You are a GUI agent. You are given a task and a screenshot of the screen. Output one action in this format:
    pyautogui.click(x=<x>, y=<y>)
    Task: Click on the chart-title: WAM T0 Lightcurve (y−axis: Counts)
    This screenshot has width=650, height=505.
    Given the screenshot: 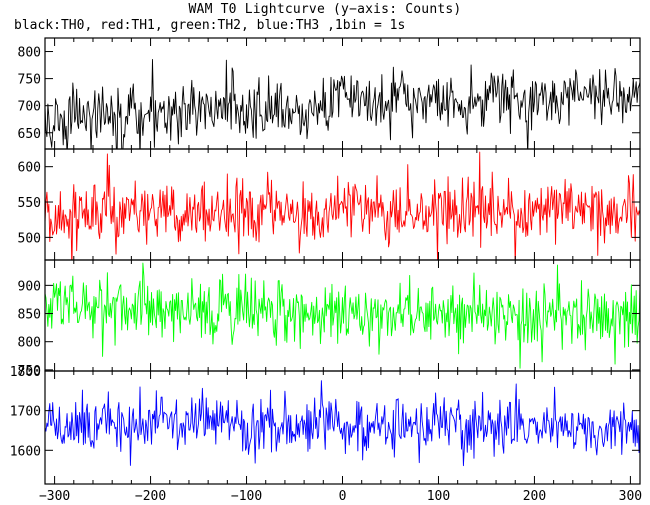 What is the action you would take?
    pyautogui.click(x=325, y=9)
    